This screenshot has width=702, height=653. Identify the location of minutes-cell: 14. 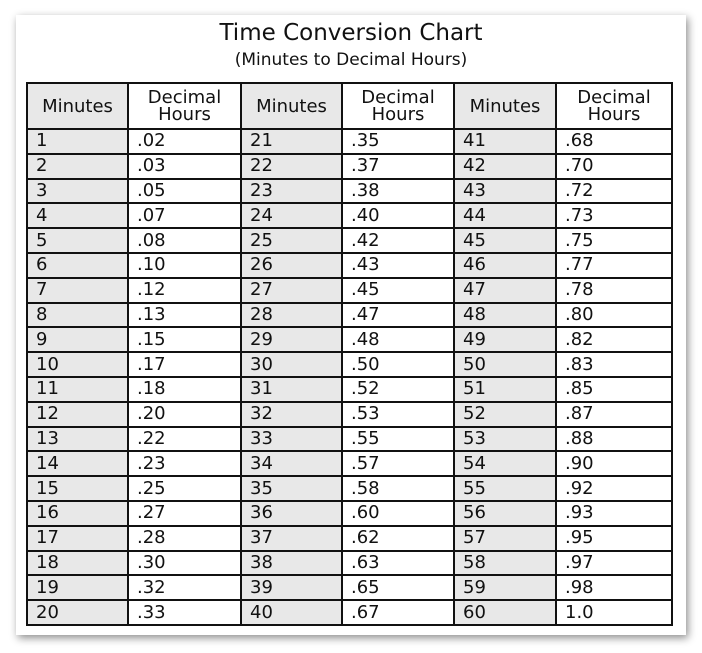
(77, 464).